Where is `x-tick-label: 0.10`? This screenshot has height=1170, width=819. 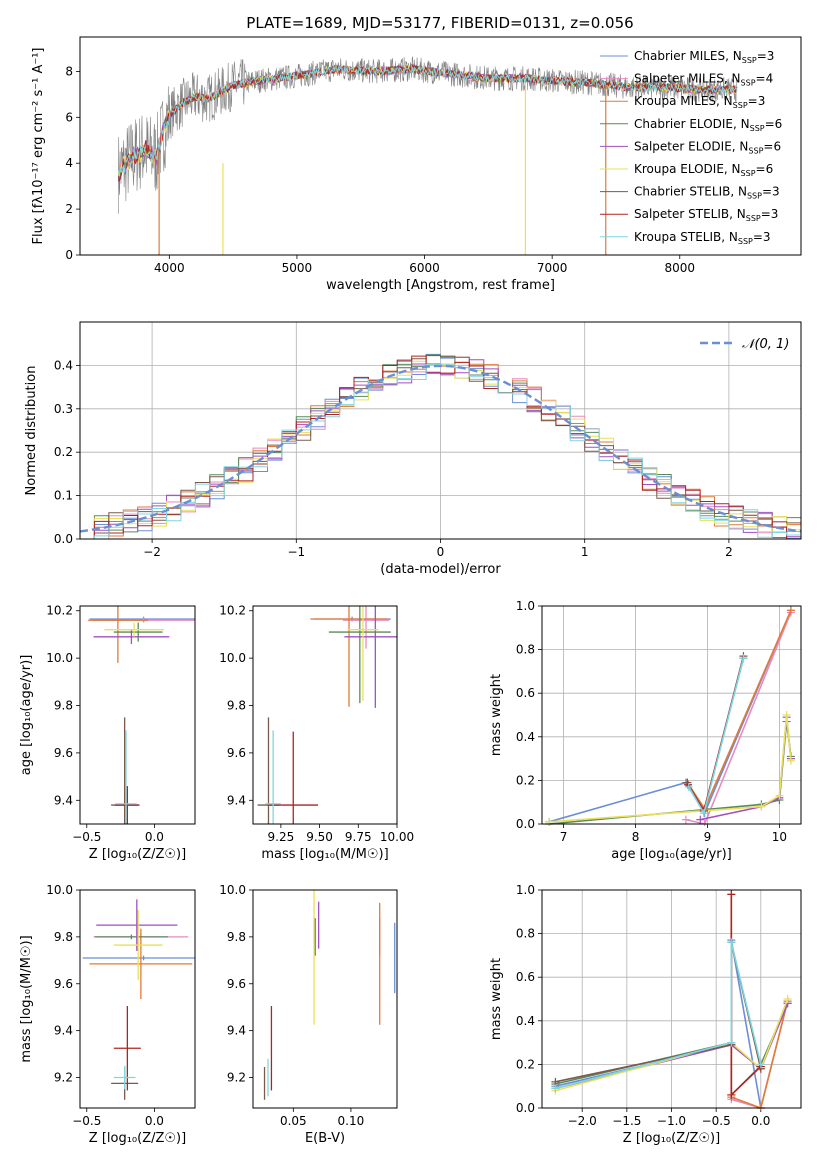
x-tick-label: 0.10 is located at coordinates (351, 1121).